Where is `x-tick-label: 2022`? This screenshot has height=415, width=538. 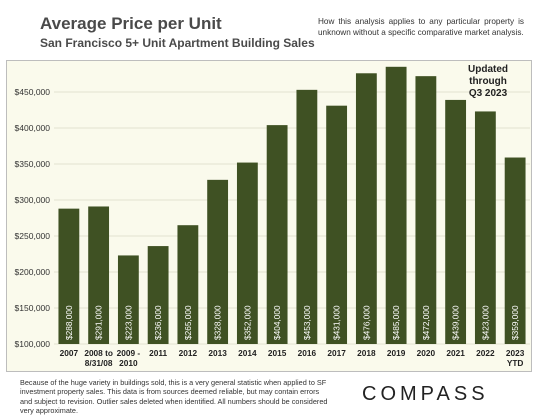 x-tick-label: 2022 is located at coordinates (485, 353).